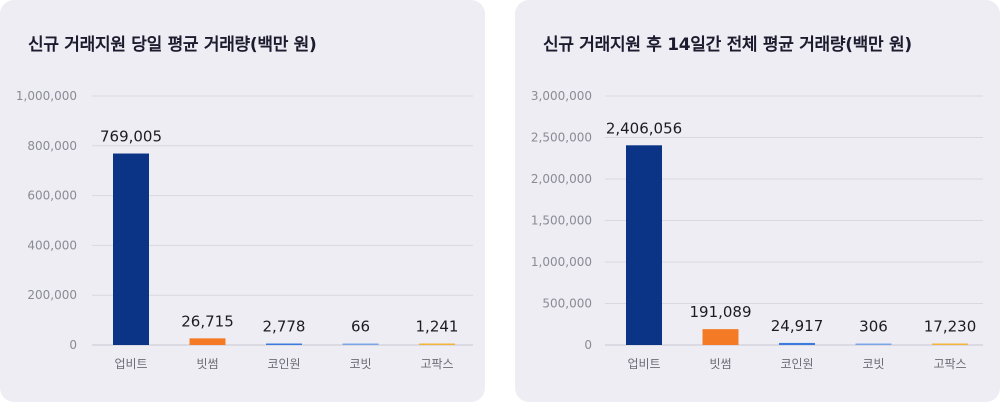 This screenshot has width=1000, height=402. I want to click on y-tick-label: 500,000, so click(567, 304).